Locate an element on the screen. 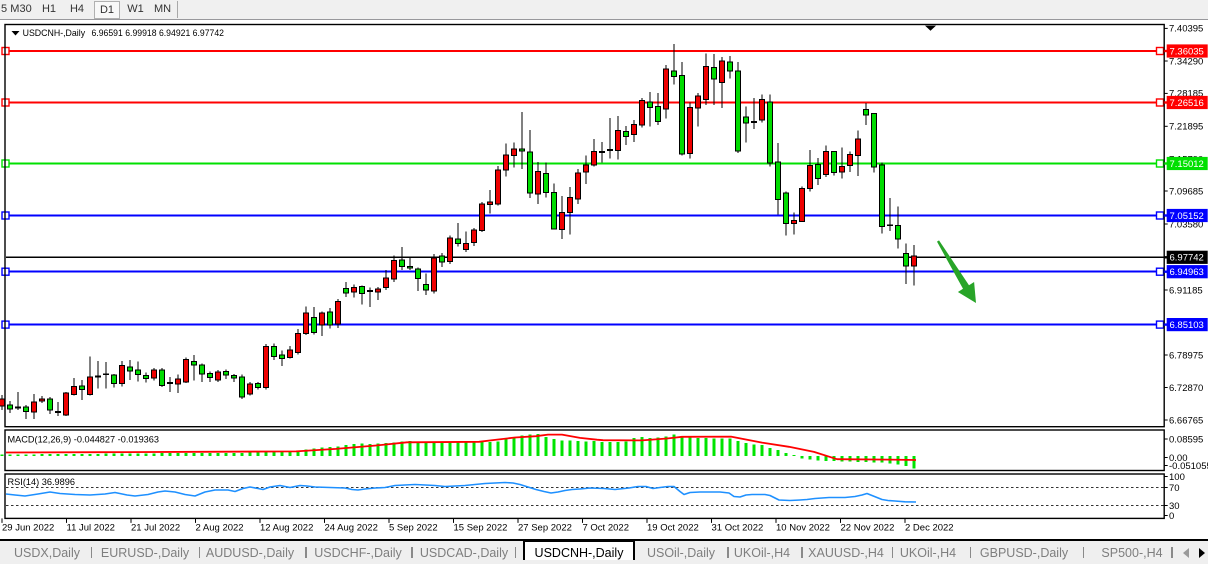 The image size is (1208, 564). svg-text: 29 Jun 2022 is located at coordinates (28, 528).